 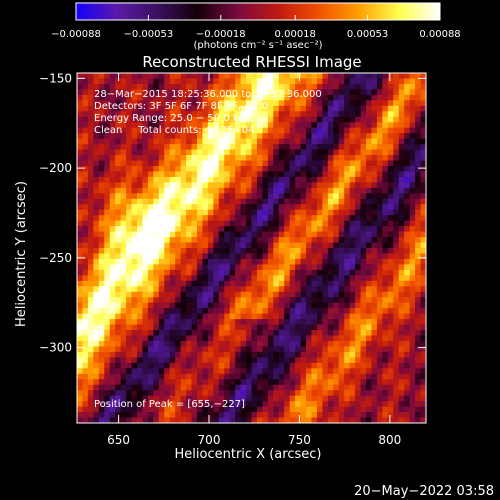 I want to click on y-tick-label: −250, so click(x=55, y=258).